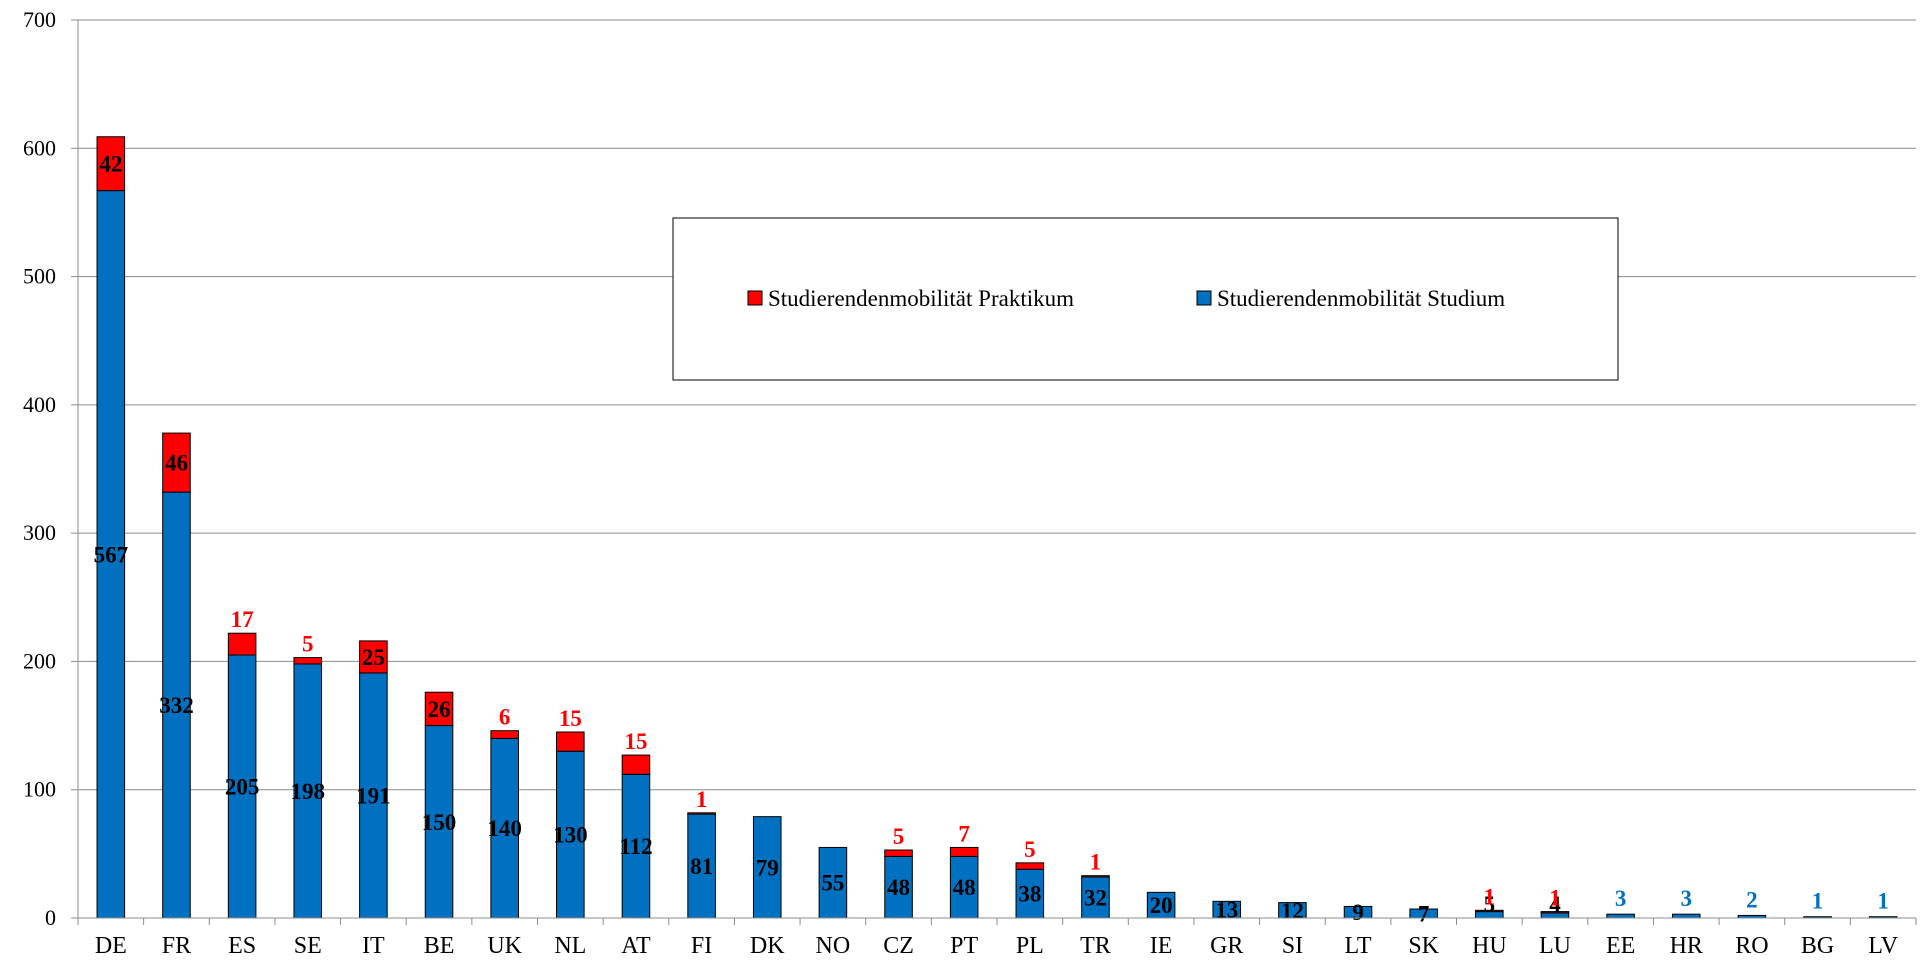 This screenshot has width=1926, height=963. Describe the element at coordinates (176, 705) in the screenshot. I see `data-label-studium: 332` at that location.